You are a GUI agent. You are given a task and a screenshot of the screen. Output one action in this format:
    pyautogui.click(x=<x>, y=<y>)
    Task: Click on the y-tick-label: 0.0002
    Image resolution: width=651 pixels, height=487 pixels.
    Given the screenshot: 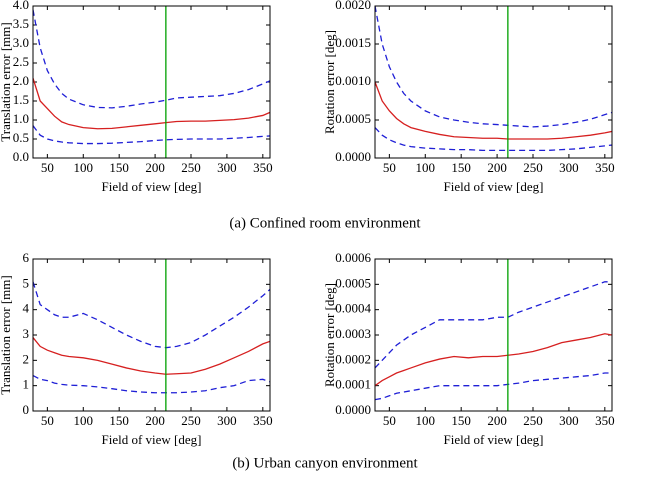 What is the action you would take?
    pyautogui.click(x=353, y=358)
    